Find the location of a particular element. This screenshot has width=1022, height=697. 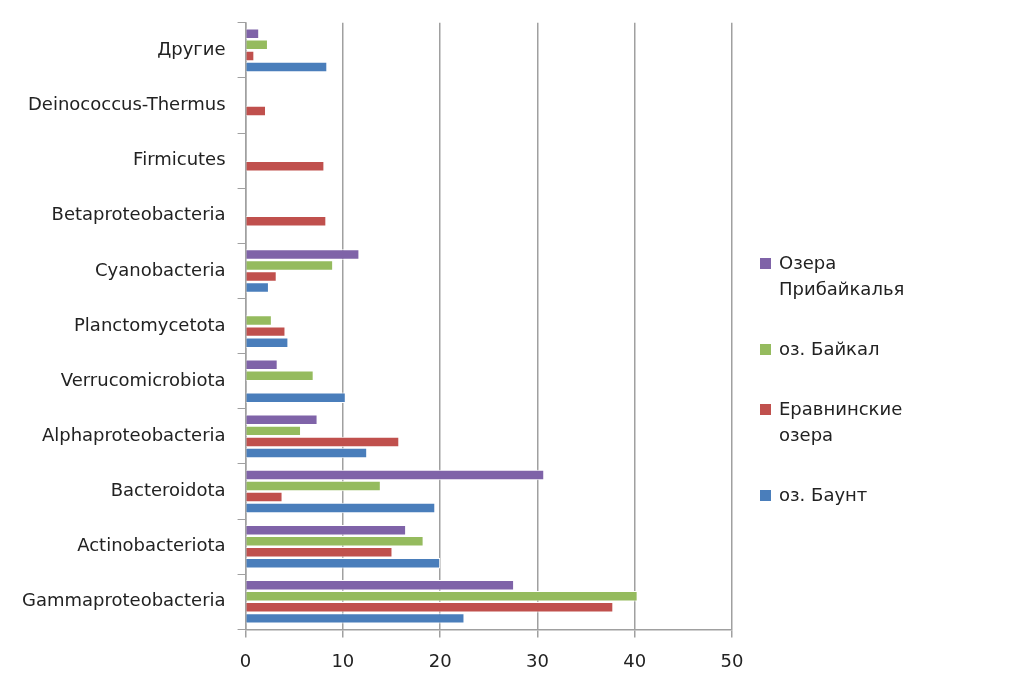

legend-label: оз. Баунт is located at coordinates (823, 495).